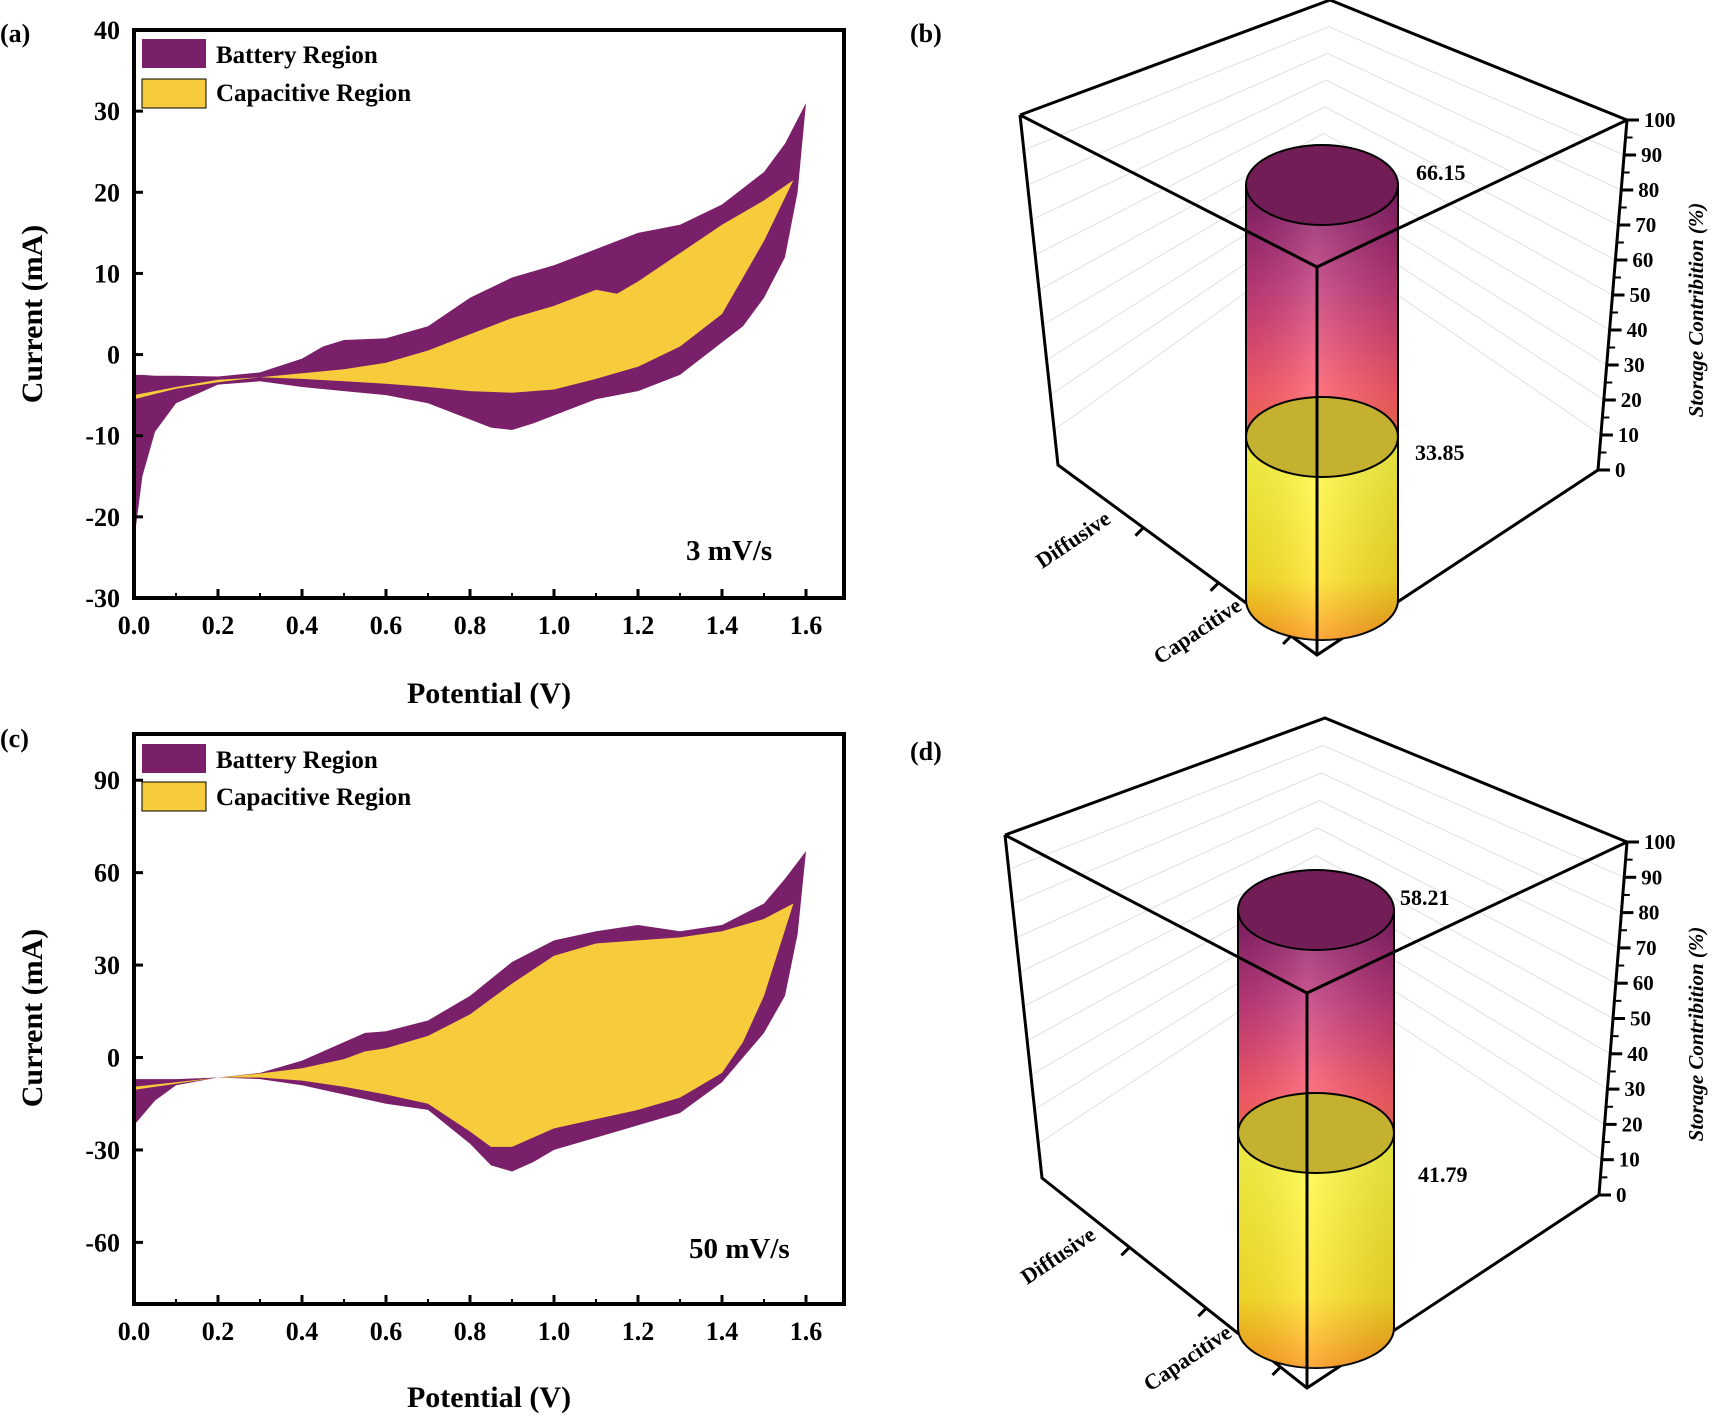  Describe the element at coordinates (276, 778) in the screenshot. I see `legend-c: Battery Region Capacitive Region` at that location.